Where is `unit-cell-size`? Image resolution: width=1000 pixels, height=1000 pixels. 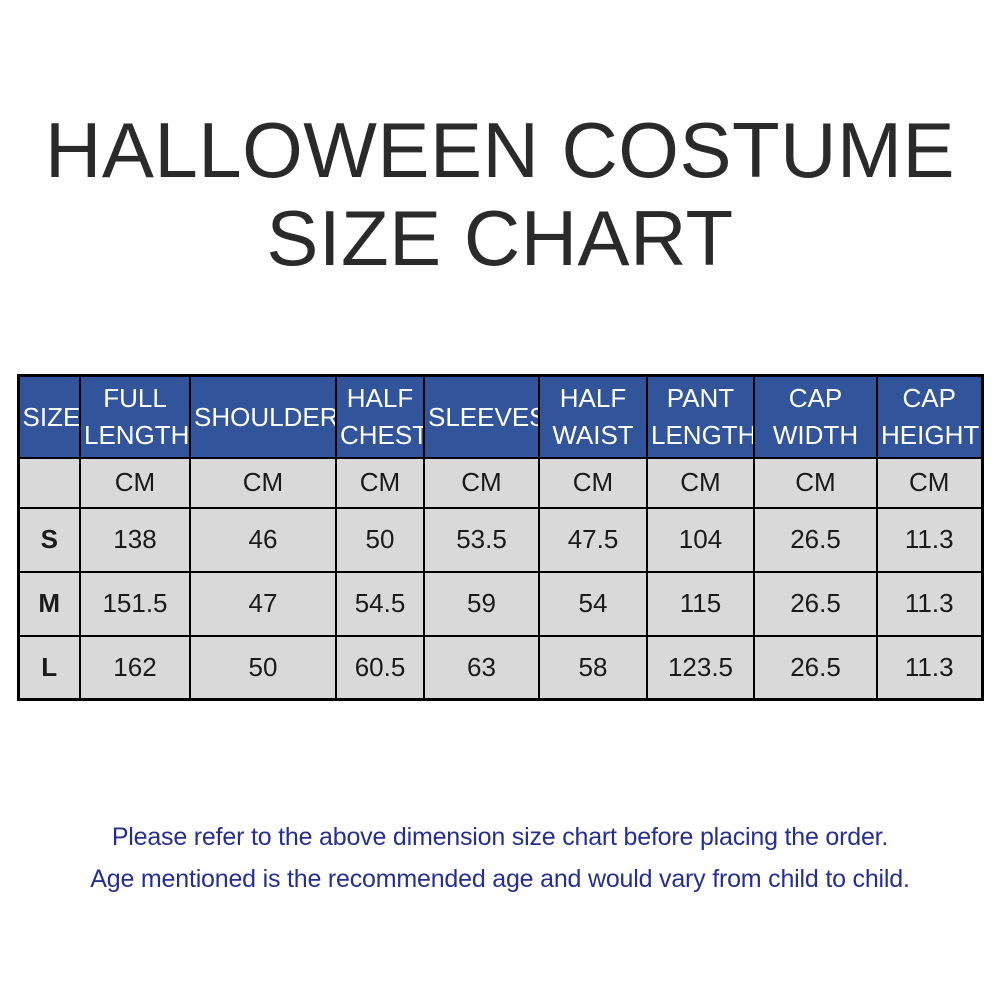 unit-cell-size is located at coordinates (49, 482).